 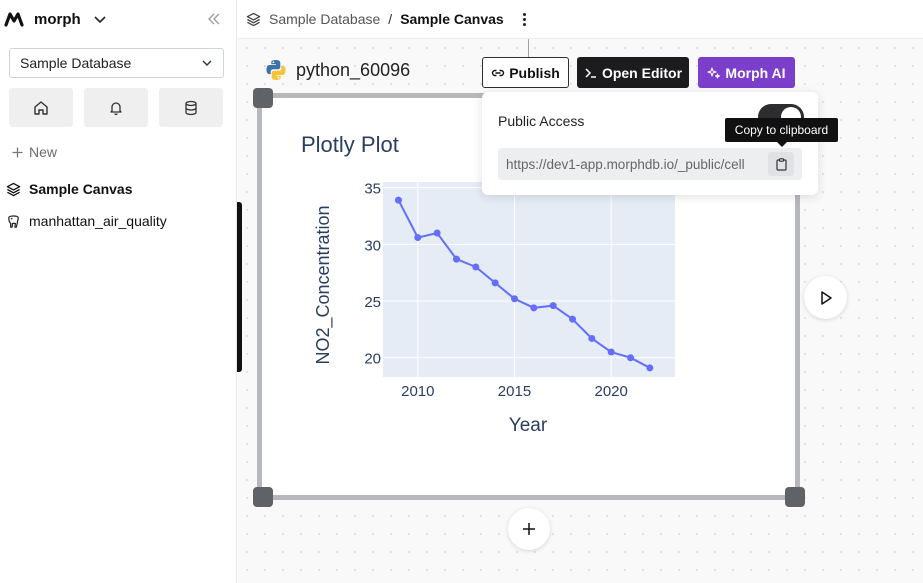 I want to click on y-tick-label: 20, so click(x=372, y=359).